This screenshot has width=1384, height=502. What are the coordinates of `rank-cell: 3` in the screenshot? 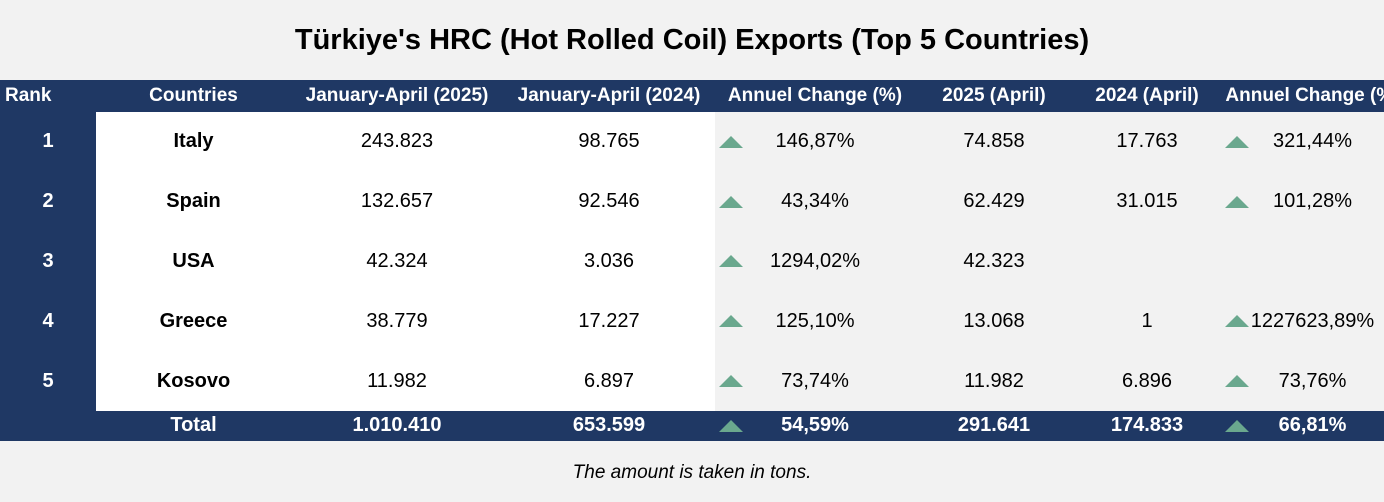 It's located at (48, 261).